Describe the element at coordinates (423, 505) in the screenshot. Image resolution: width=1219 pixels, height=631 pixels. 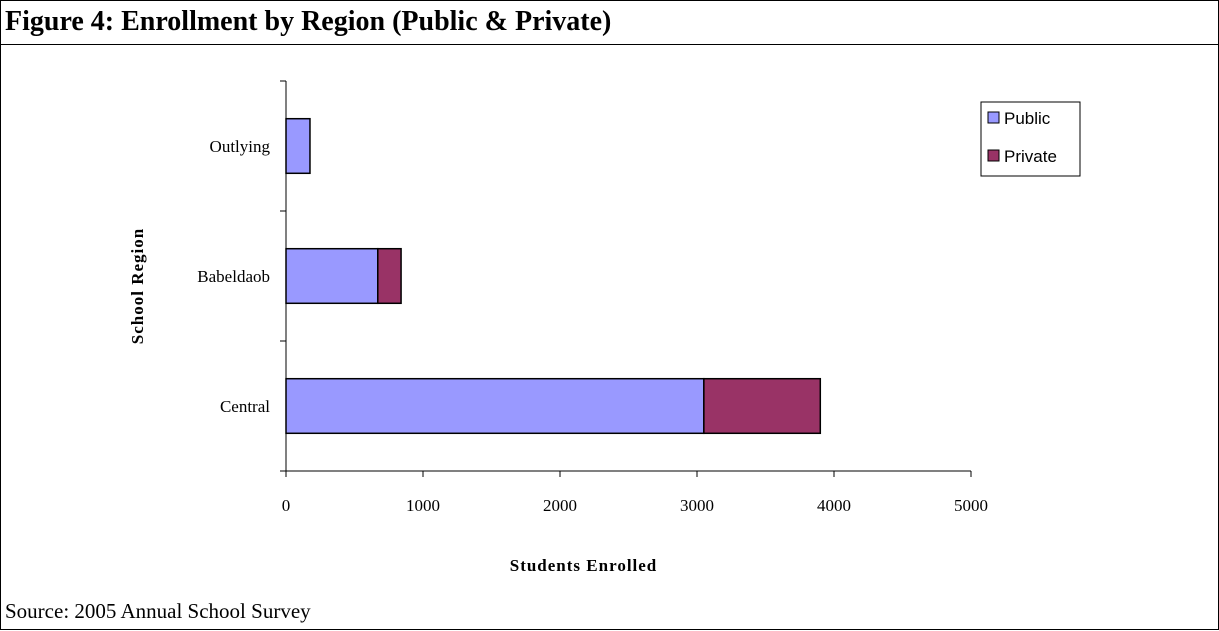
I see `x-tick-label: 1000` at that location.